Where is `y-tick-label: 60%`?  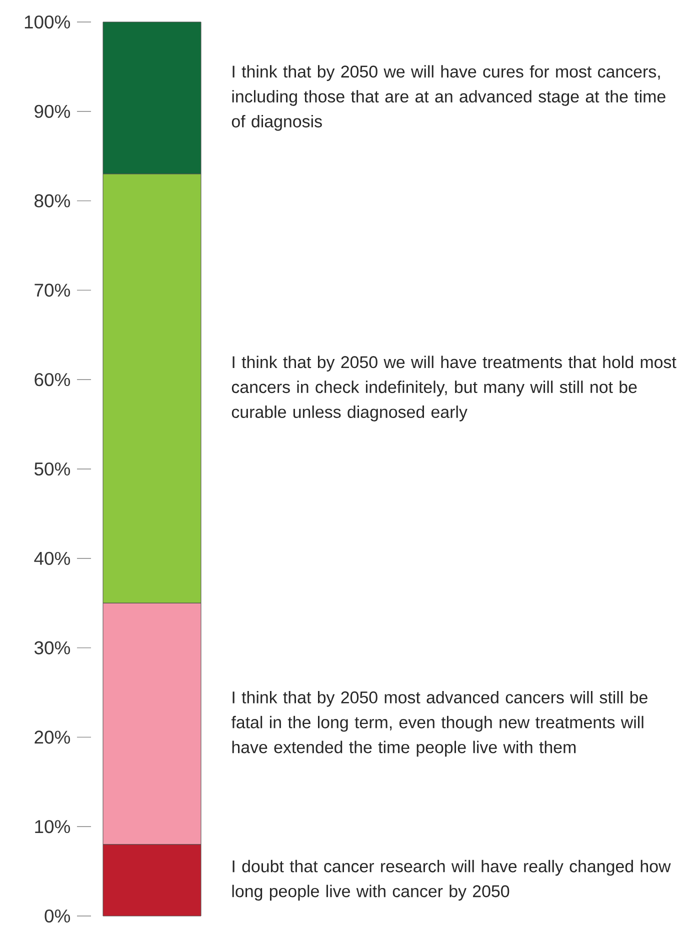
y-tick-label: 60% is located at coordinates (52, 379).